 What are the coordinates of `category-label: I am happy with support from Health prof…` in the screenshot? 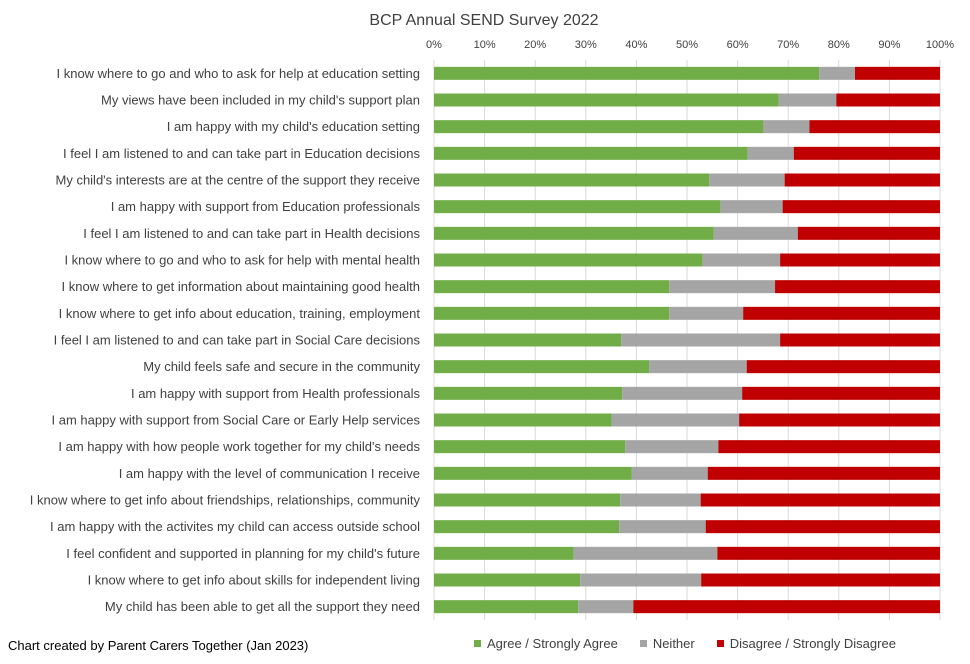 It's located at (276, 393).